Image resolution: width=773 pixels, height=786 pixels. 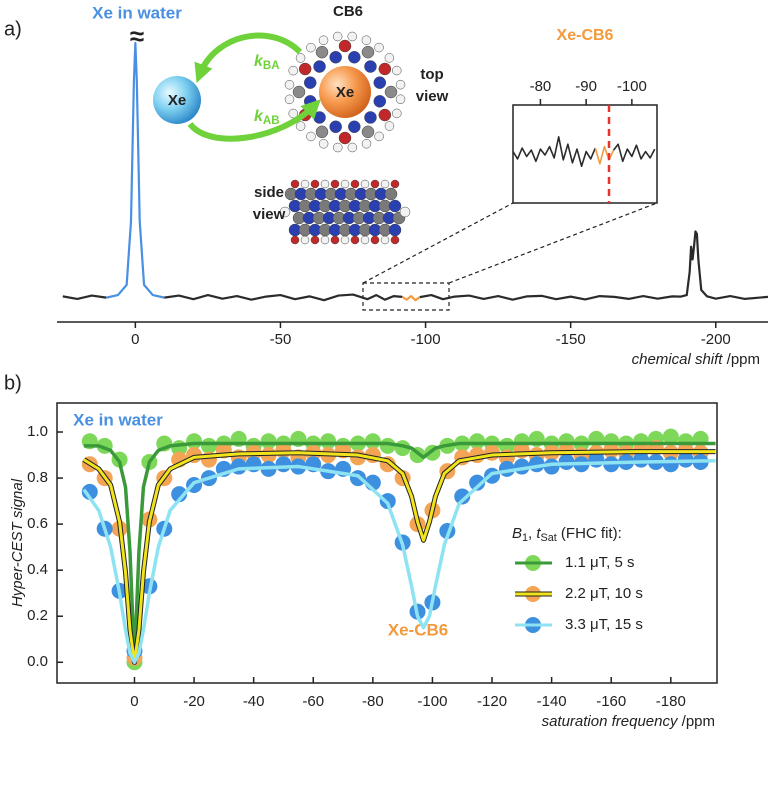 I want to click on x-tick-label: -60, so click(x=313, y=701).